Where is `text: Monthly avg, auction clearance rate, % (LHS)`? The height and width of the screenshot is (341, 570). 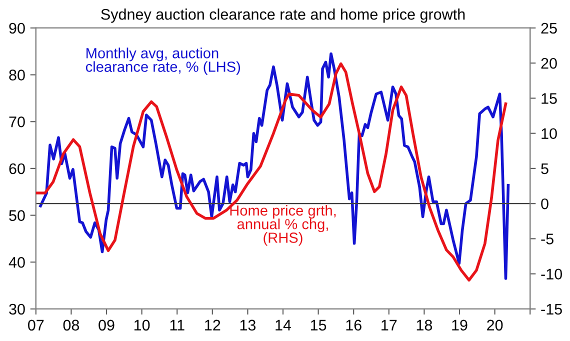
text: Monthly avg, auction clearance rate, % (LHS) is located at coordinates (163, 61).